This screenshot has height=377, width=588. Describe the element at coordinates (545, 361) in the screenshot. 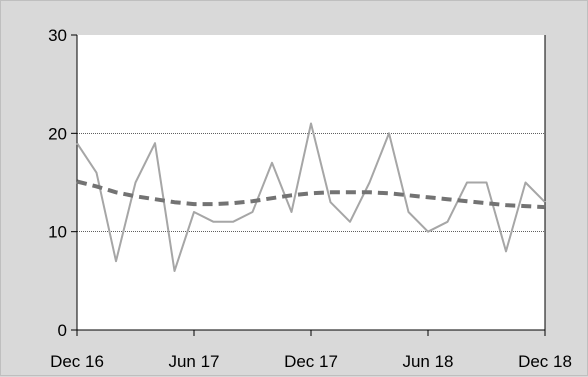

I see `x-tick-label: Dec 18` at that location.